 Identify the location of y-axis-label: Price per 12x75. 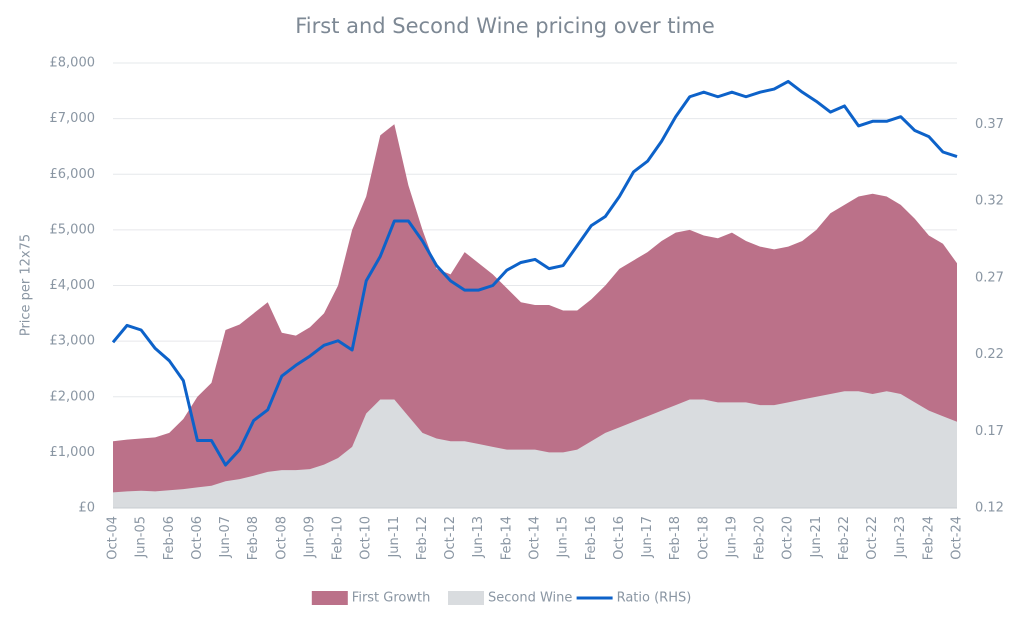
(26, 285).